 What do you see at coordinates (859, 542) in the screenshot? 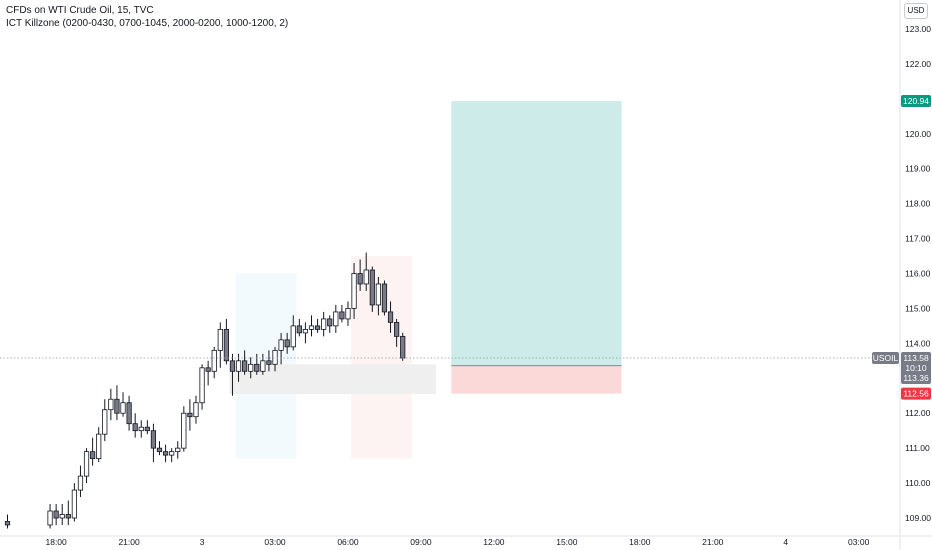
I see `time-tick-label: 03:00` at bounding box center [859, 542].